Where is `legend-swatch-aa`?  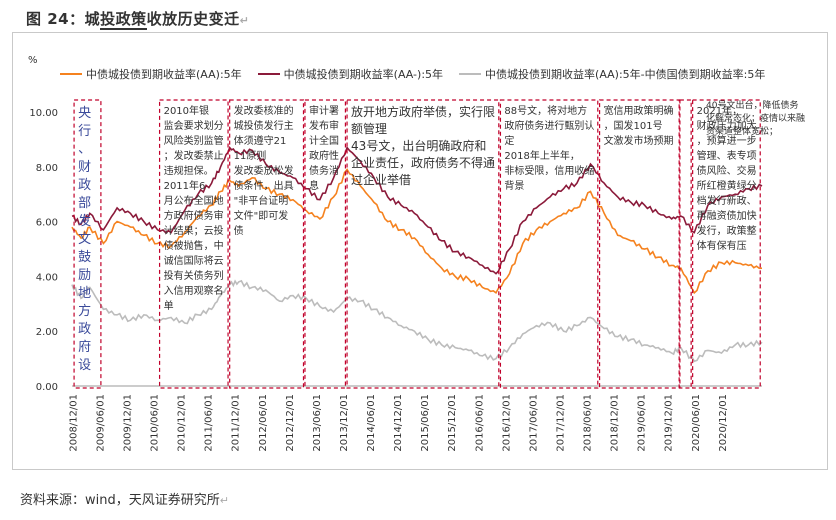
legend-swatch-aa is located at coordinates (71, 74).